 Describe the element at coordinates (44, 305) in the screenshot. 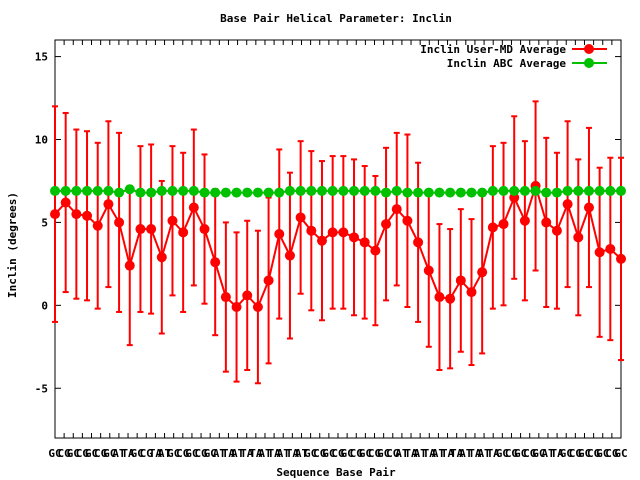

I see `y-tick-label: 0` at that location.